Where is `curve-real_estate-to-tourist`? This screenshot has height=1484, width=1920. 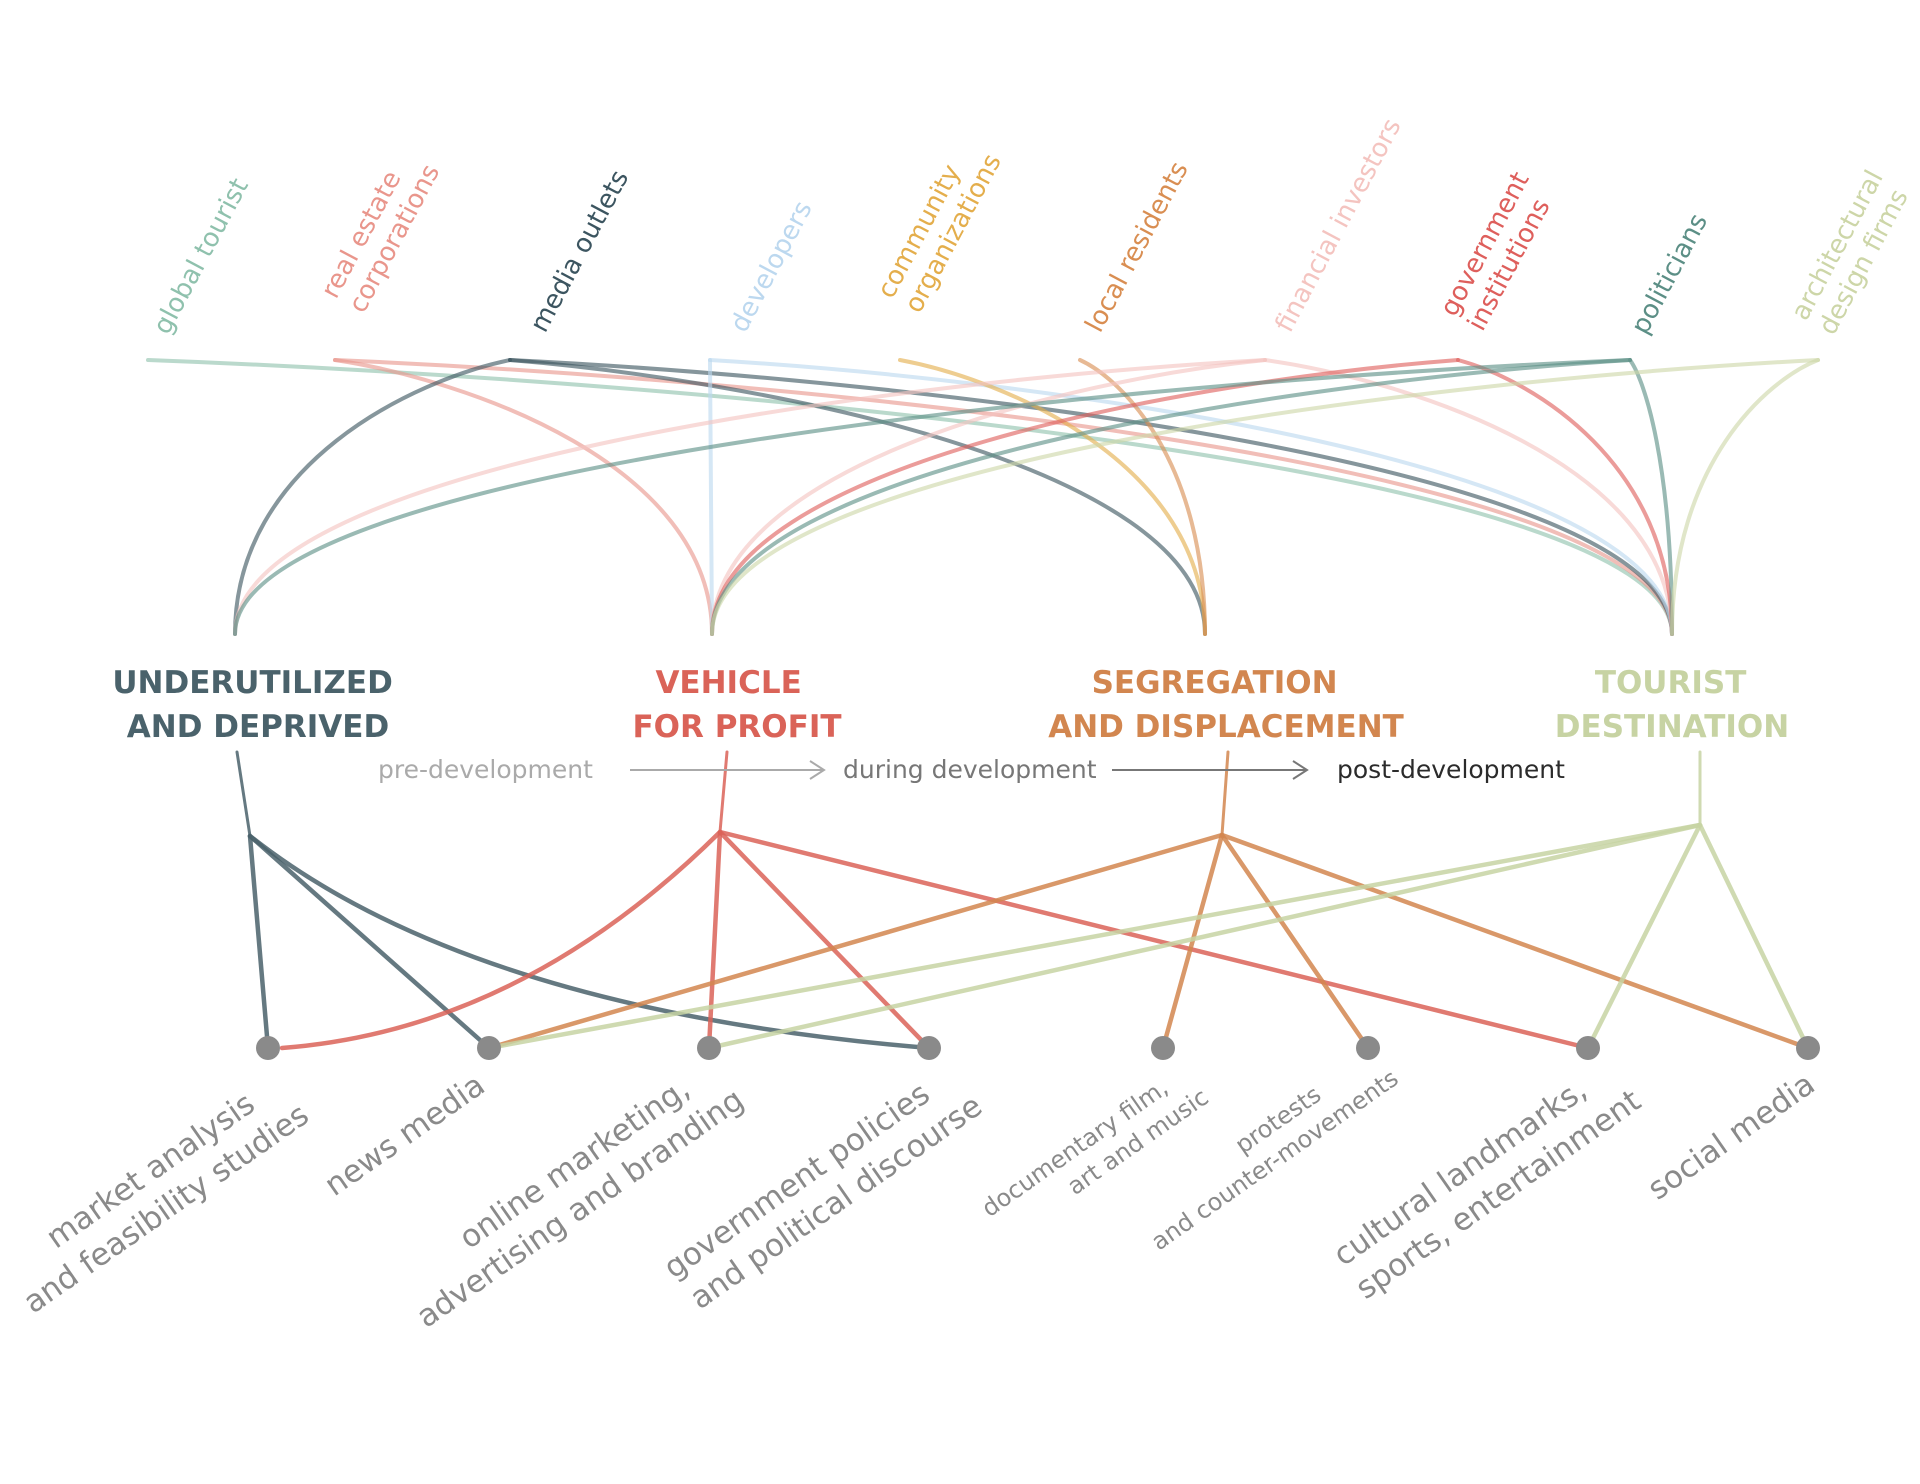 curve-real_estate-to-tourist is located at coordinates (1003, 497).